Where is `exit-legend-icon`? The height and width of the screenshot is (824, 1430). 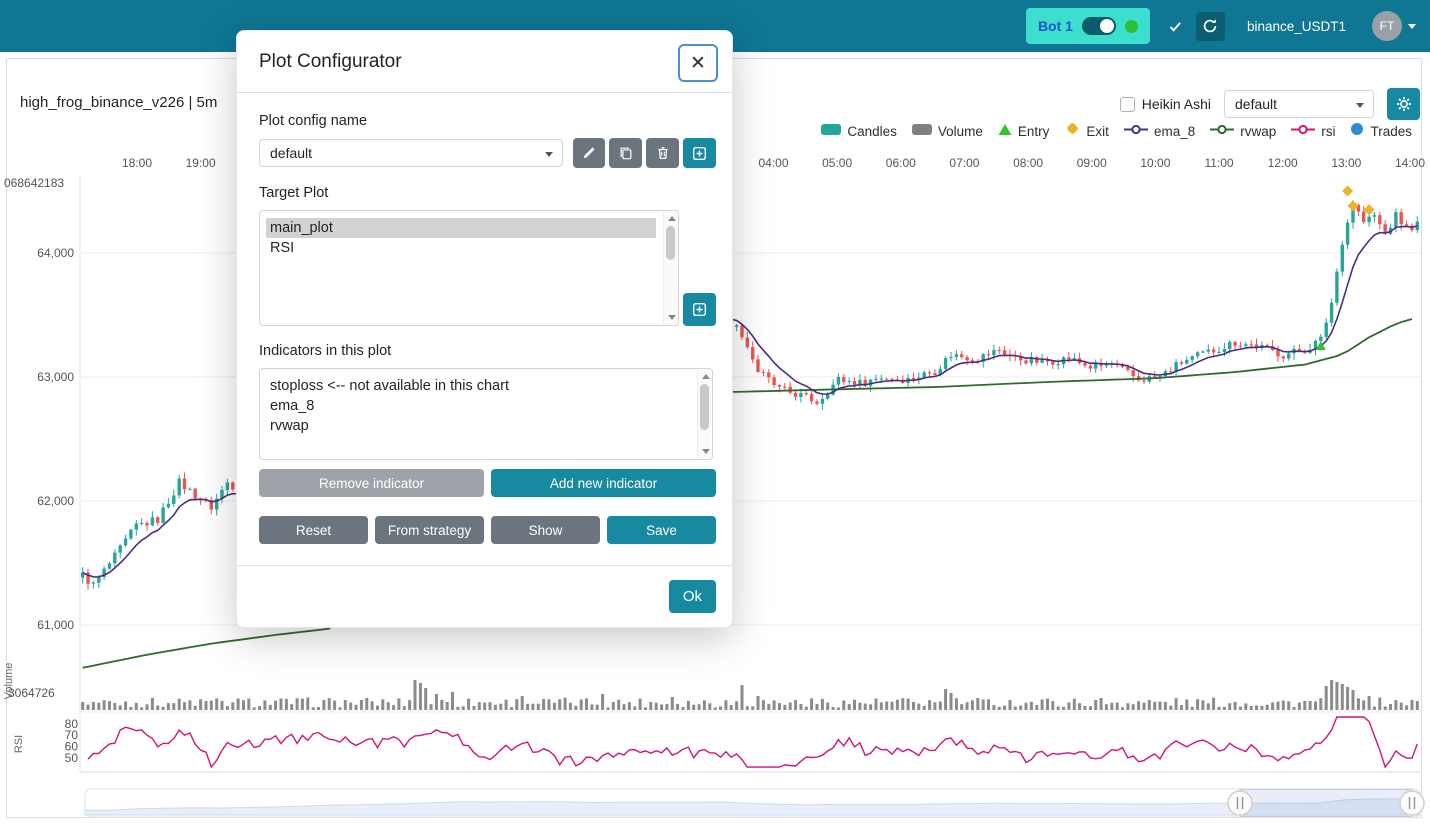
exit-legend-icon is located at coordinates (1072, 131).